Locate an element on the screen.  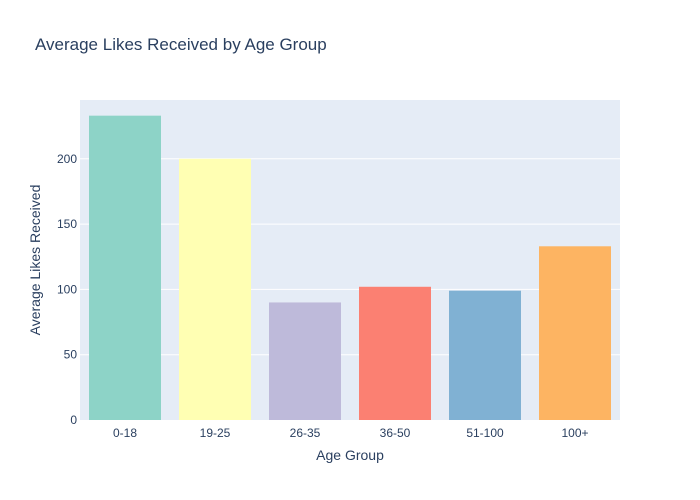
y-tick-labels: 0 50 100 150 200 is located at coordinates (67, 289).